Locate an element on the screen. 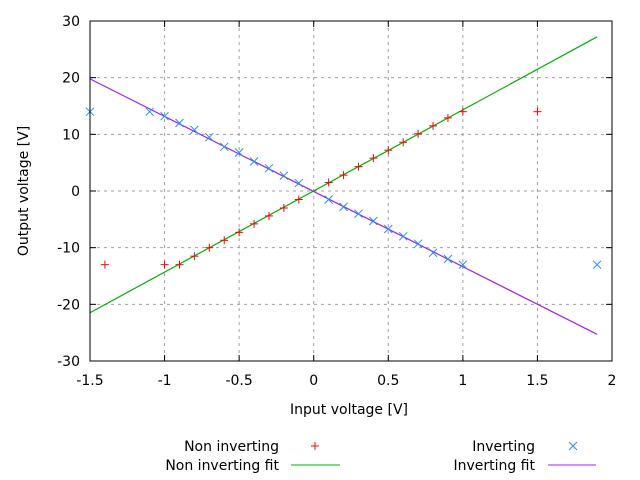  x-tick-label: -0.5 is located at coordinates (238, 381).